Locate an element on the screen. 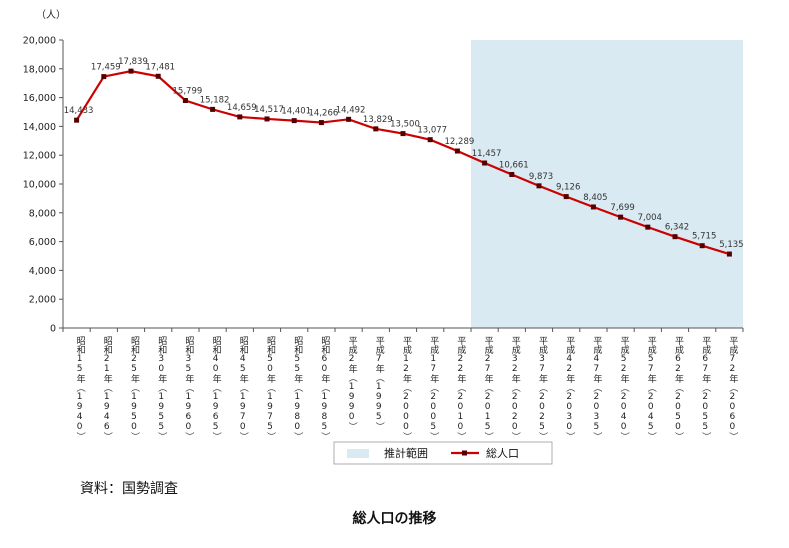  y-tick-label: 16,000 is located at coordinates (39, 98).